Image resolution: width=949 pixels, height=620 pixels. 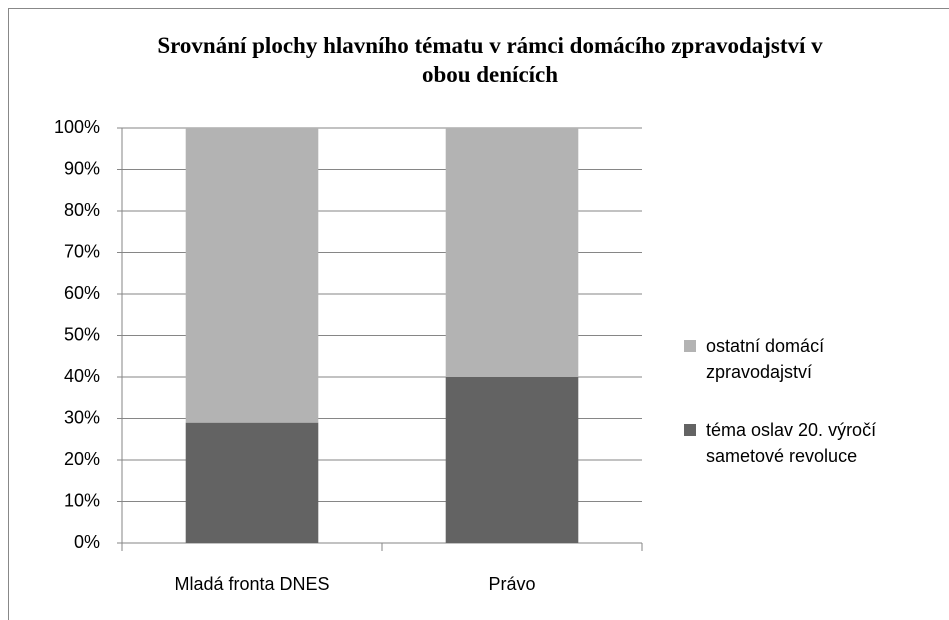 What do you see at coordinates (82, 500) in the screenshot?
I see `y-tick-label: 10%` at bounding box center [82, 500].